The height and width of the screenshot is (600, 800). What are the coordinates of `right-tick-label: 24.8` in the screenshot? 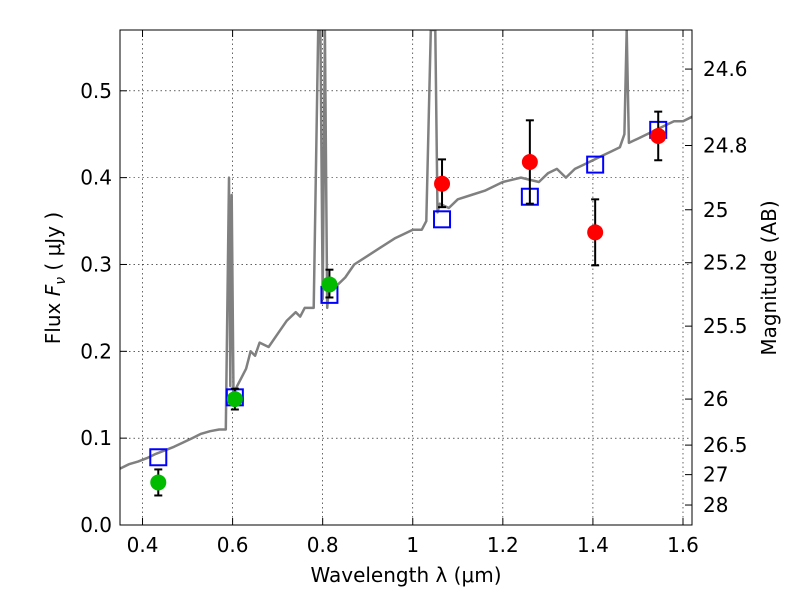 It's located at (725, 146).